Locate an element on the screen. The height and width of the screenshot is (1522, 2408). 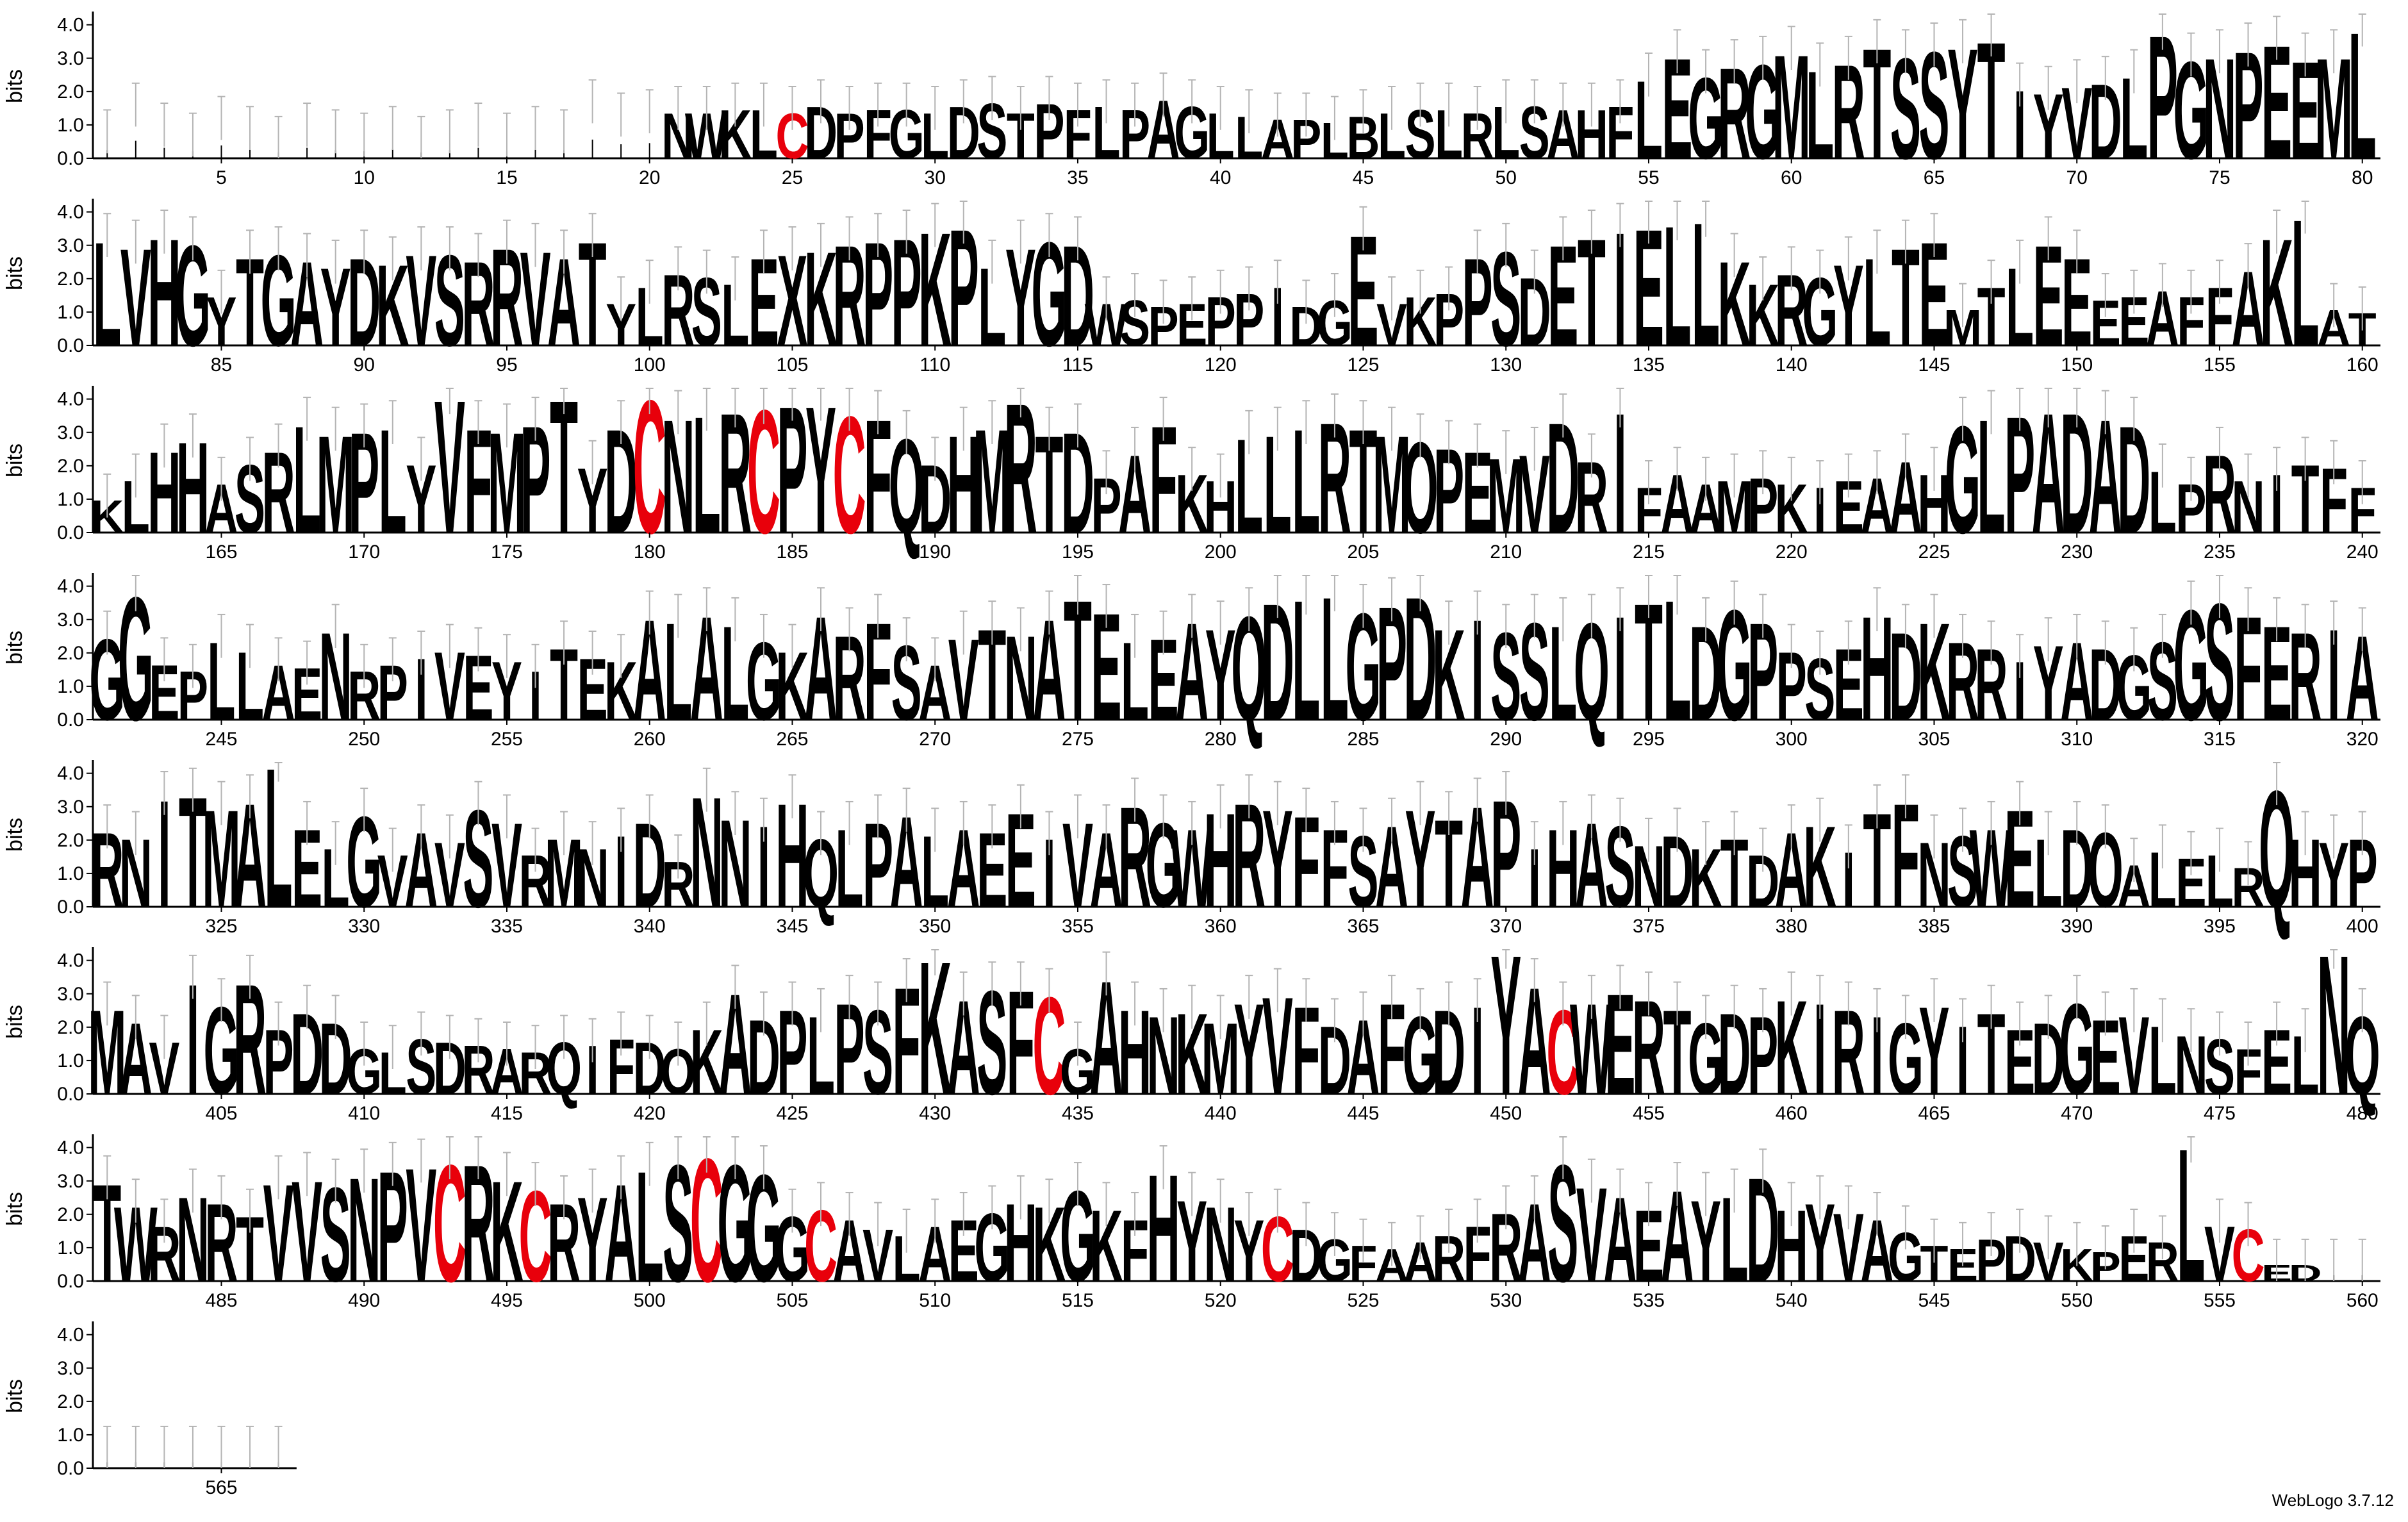
x-tick-label: 365 is located at coordinates (1363, 926).